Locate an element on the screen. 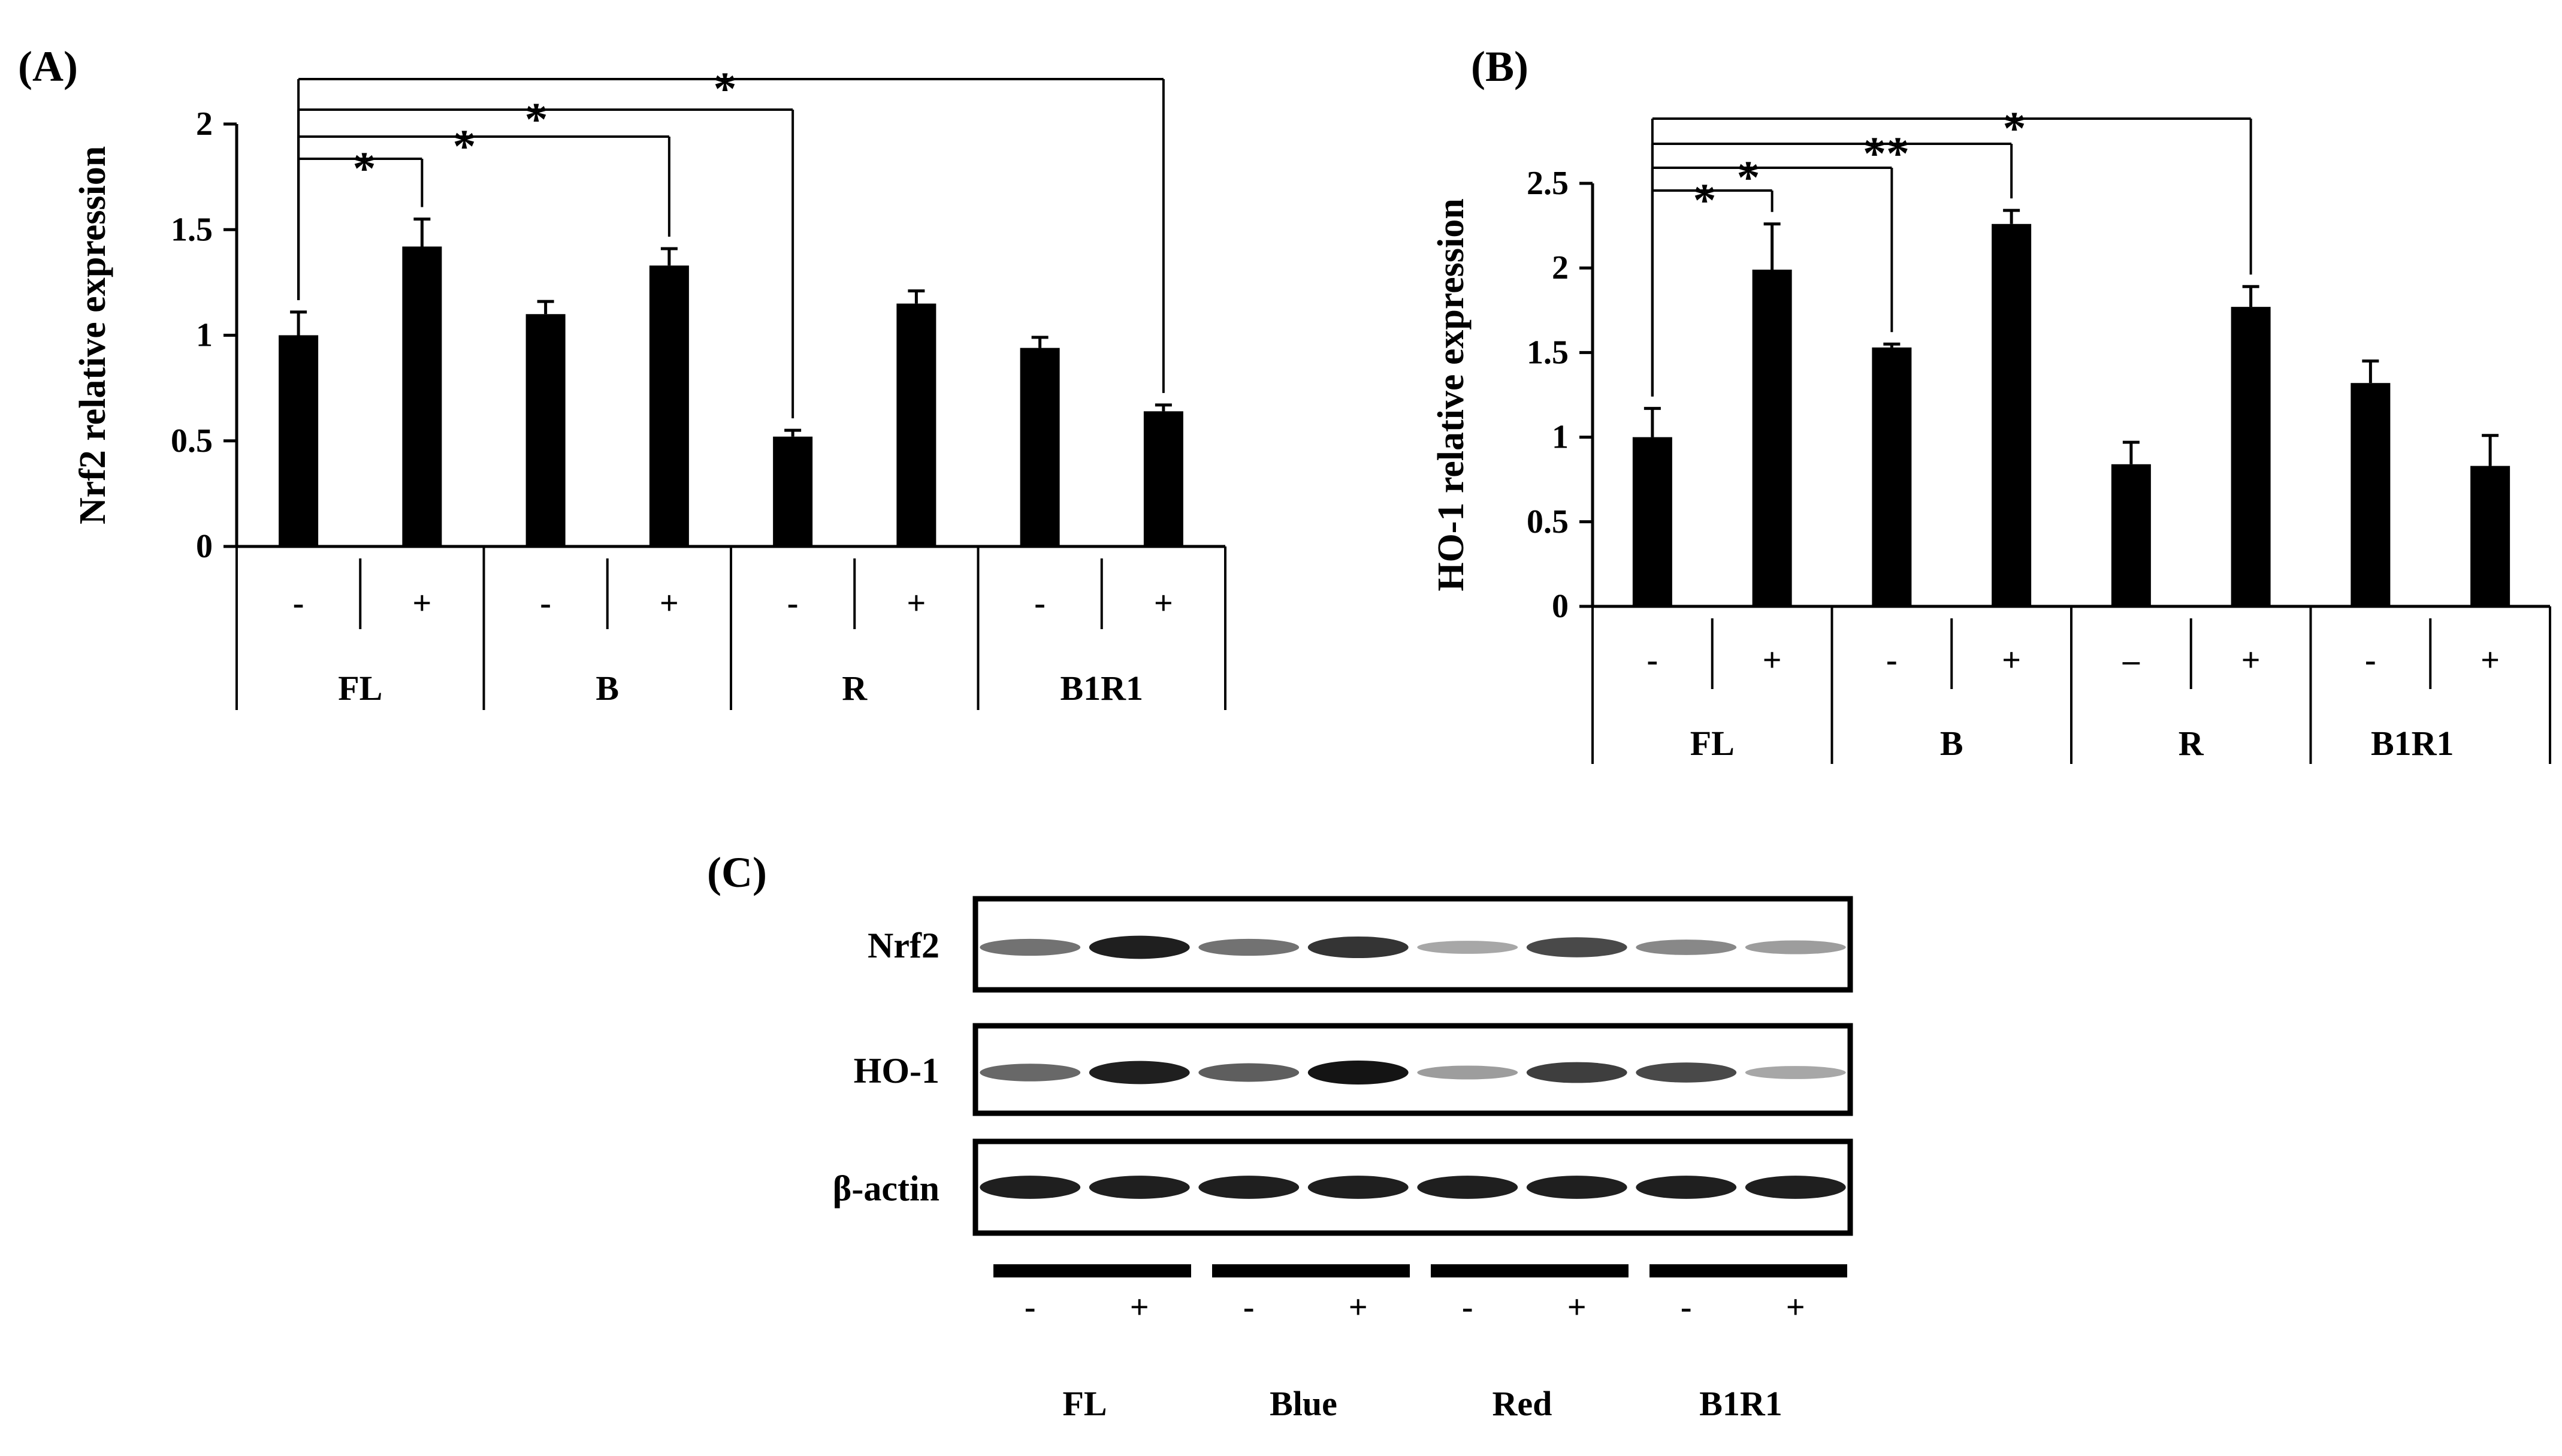  y-axis-label: Nrf2 relative expression is located at coordinates (92, 335).